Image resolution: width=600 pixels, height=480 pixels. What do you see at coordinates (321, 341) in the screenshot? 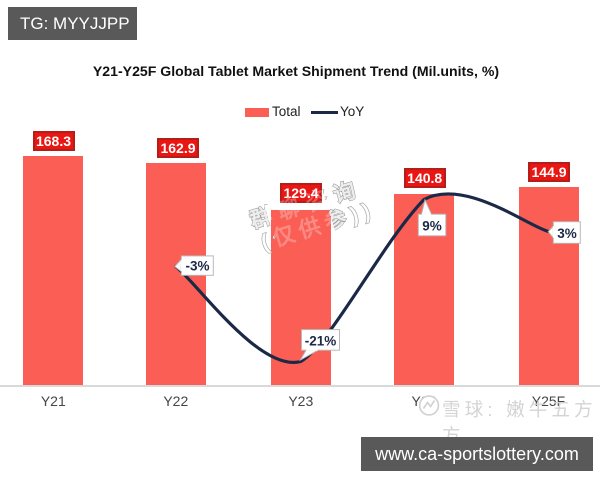
I see `svg-text: -21%` at bounding box center [321, 341].